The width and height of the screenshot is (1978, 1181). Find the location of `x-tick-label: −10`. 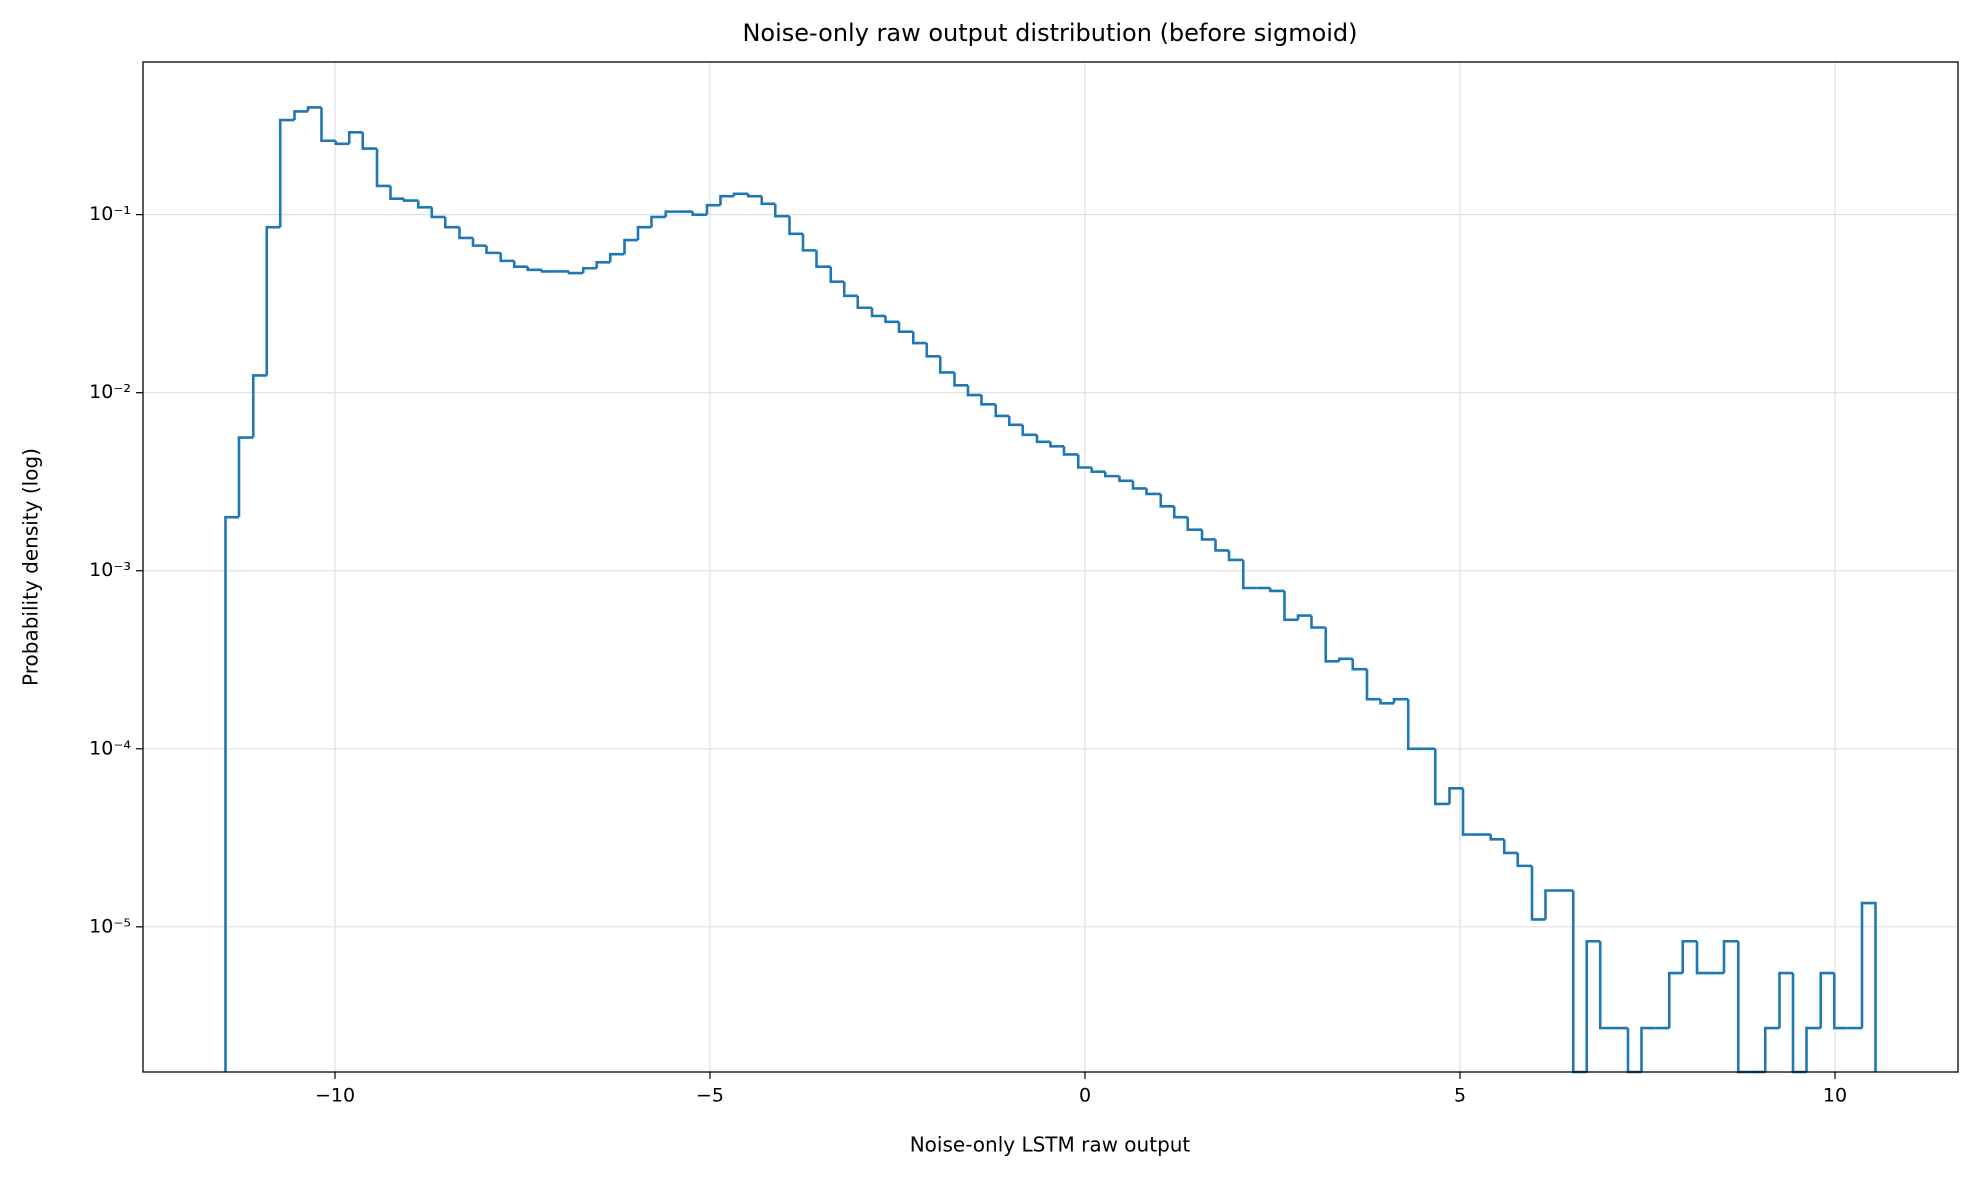

x-tick-label: −10 is located at coordinates (335, 1096).